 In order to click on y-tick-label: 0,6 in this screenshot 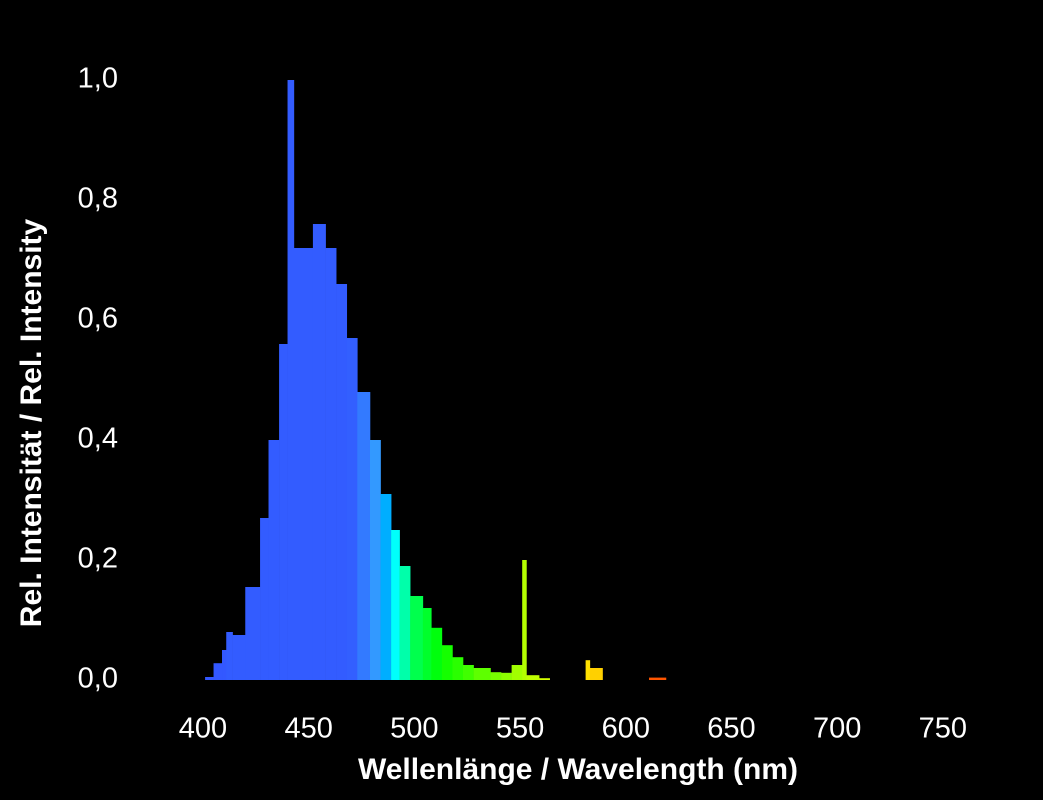, I will do `click(98, 319)`.